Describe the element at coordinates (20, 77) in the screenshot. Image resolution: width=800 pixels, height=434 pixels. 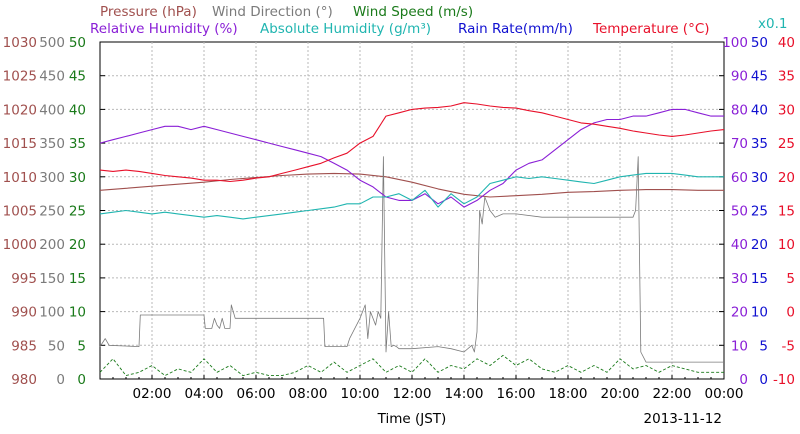
I see `y-tick-label-pressure: 1025` at that location.